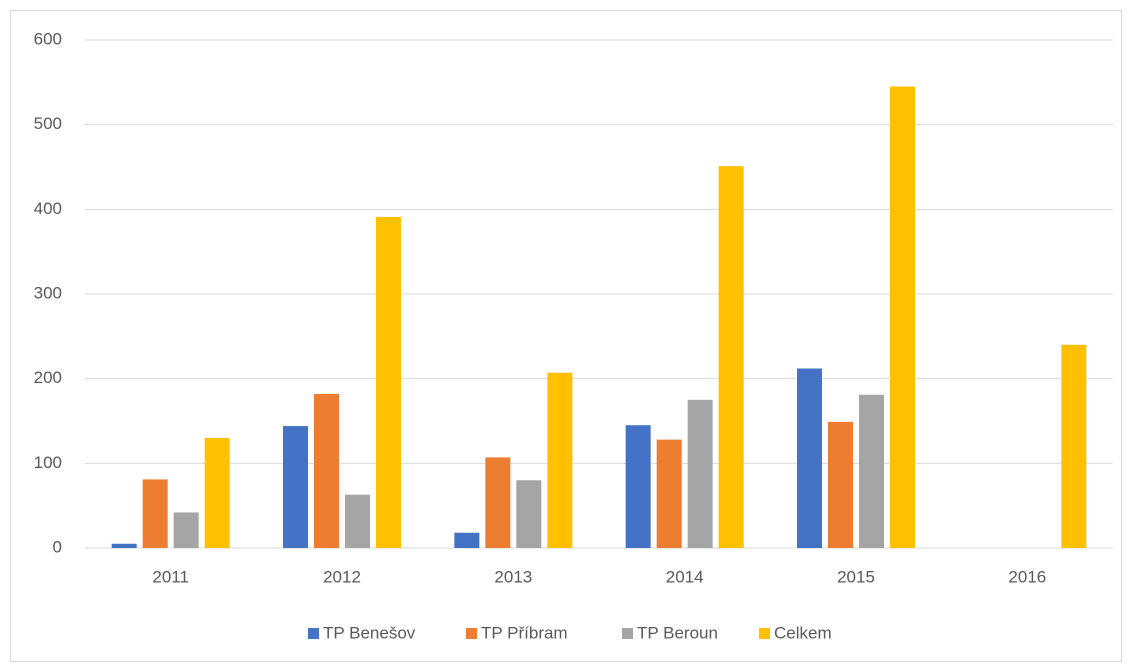 The height and width of the screenshot is (670, 1132). I want to click on x-tick-label: 2012, so click(342, 576).